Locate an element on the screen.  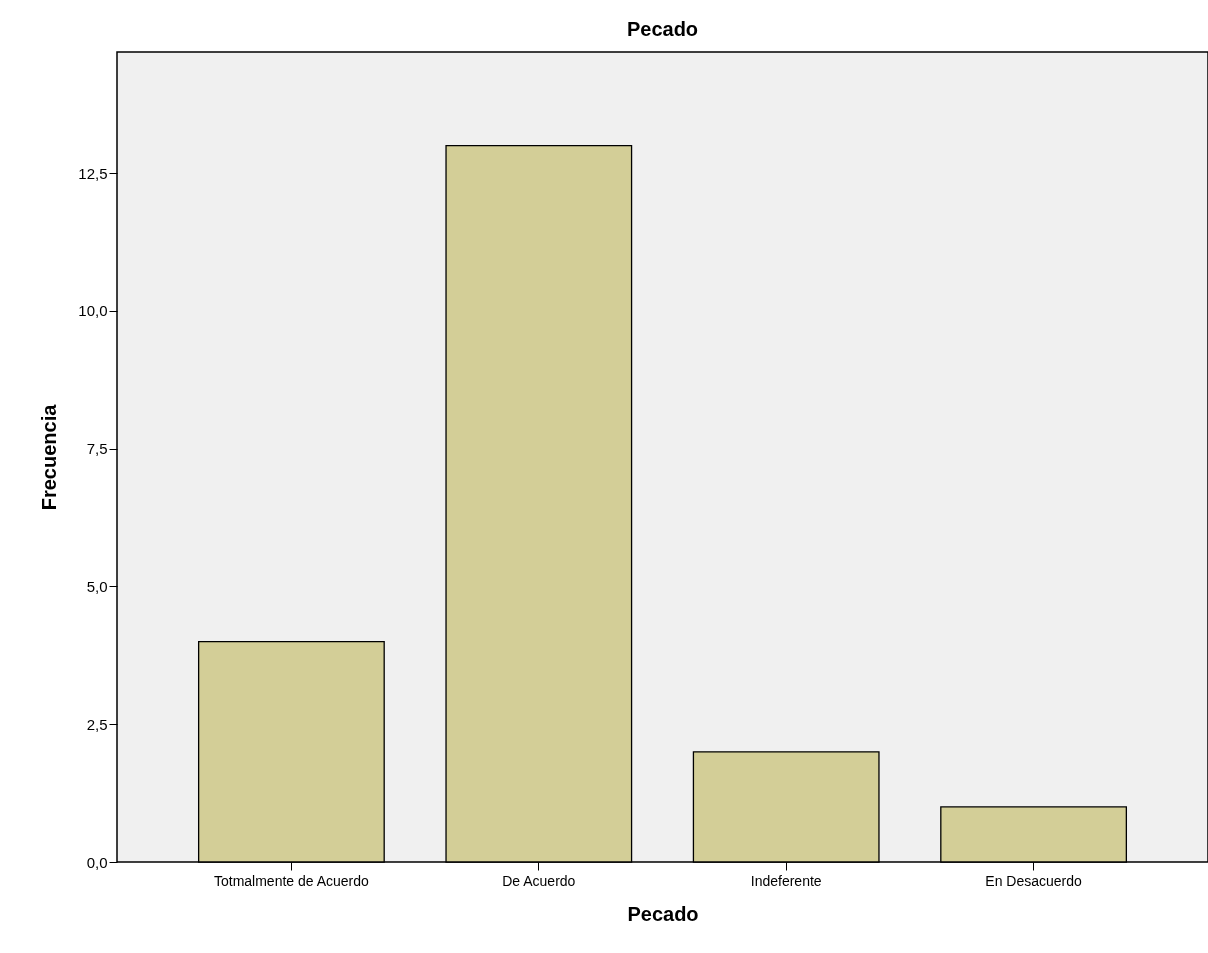
y-tick-label: 12,5 is located at coordinates (93, 173).